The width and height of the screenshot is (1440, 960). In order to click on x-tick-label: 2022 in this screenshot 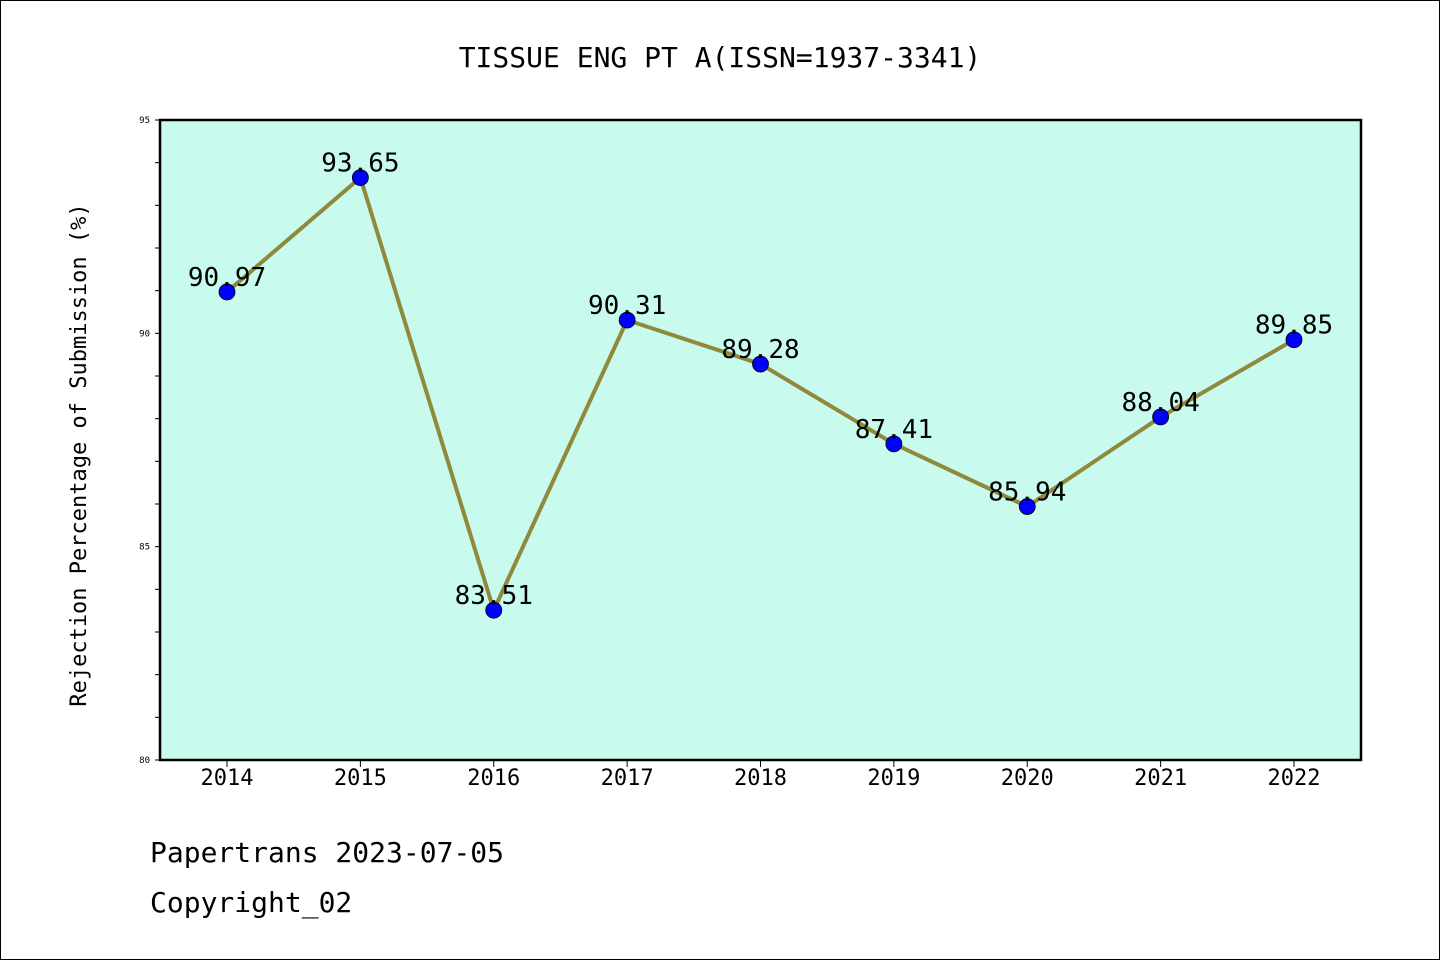, I will do `click(1294, 778)`.